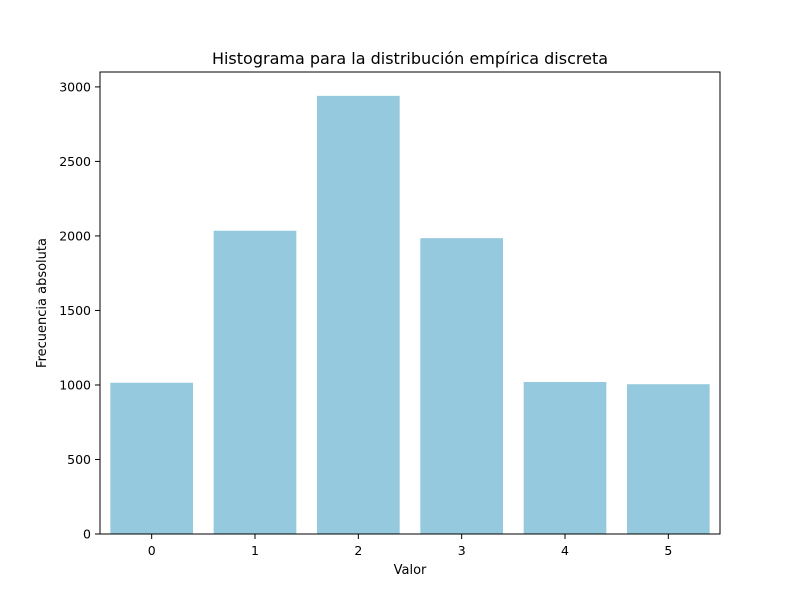 Image resolution: width=800 pixels, height=600 pixels. Describe the element at coordinates (79, 459) in the screenshot. I see `y-tick-label-500: 500` at that location.